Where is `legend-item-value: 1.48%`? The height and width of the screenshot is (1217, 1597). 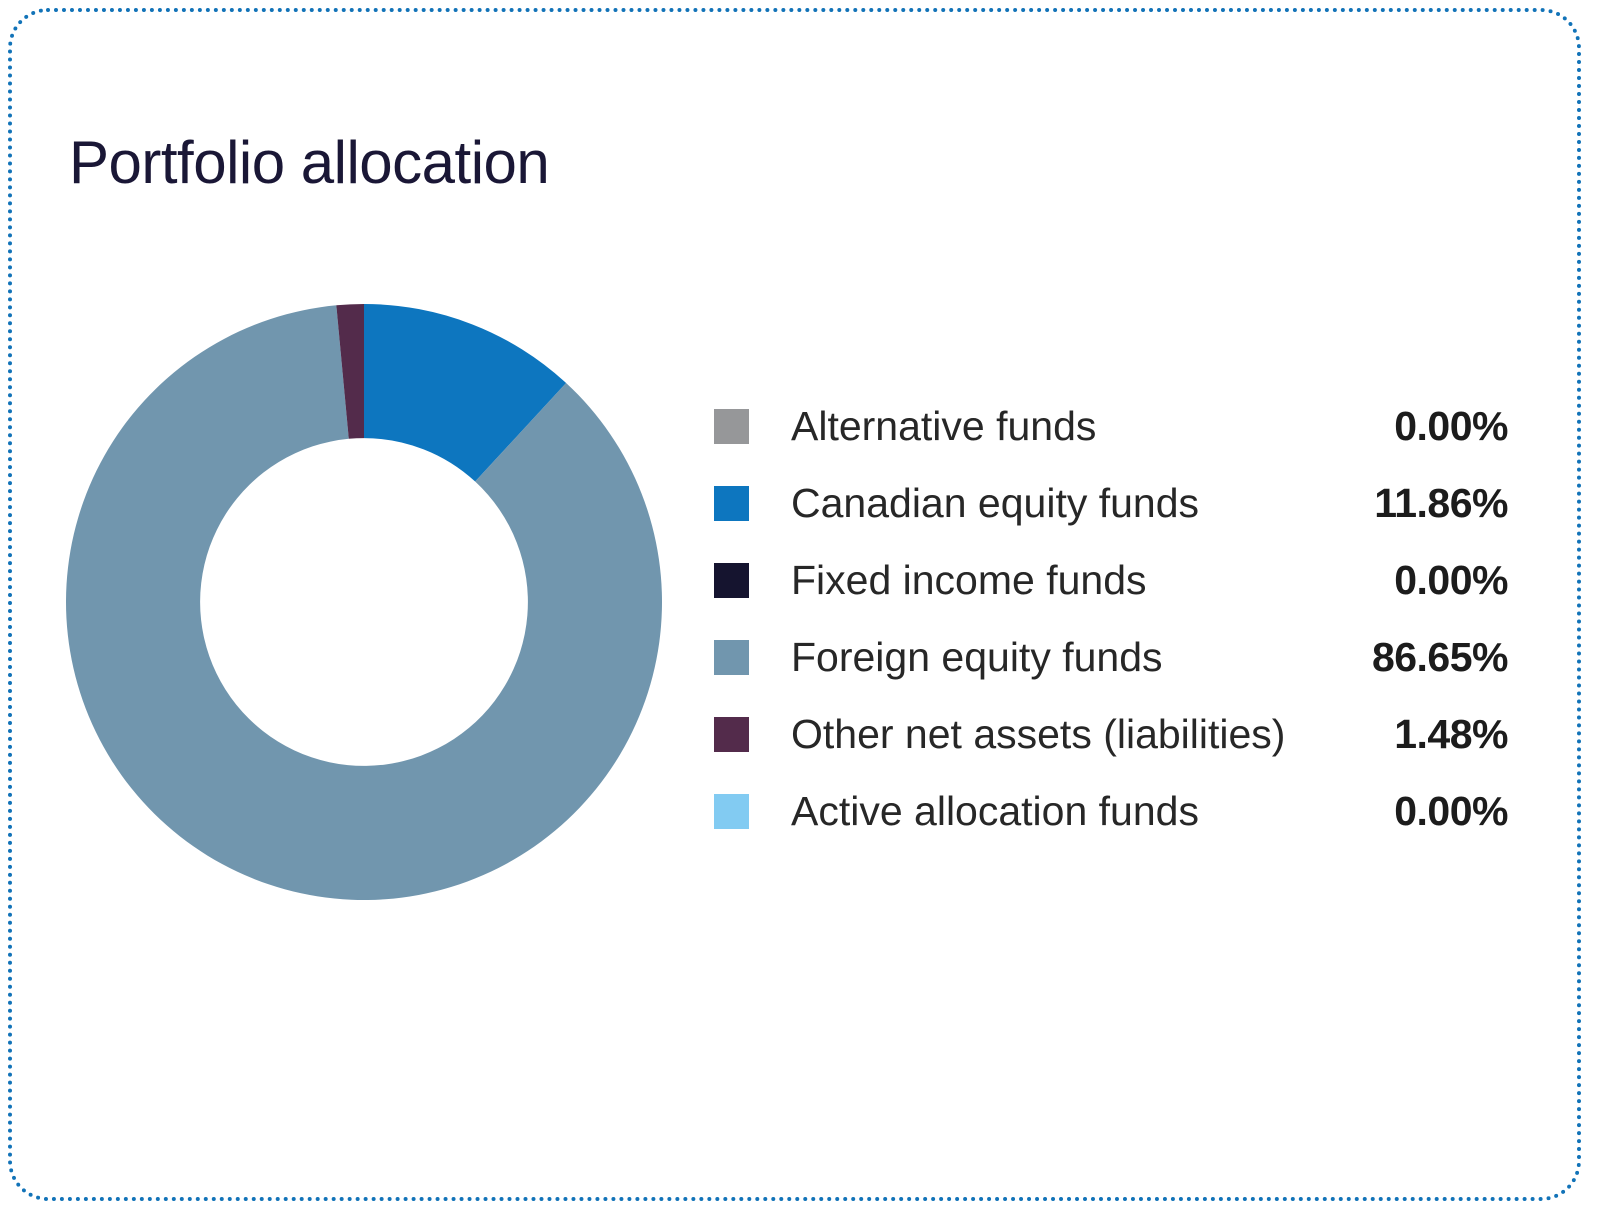
legend-item-value: 1.48% is located at coordinates (1451, 734).